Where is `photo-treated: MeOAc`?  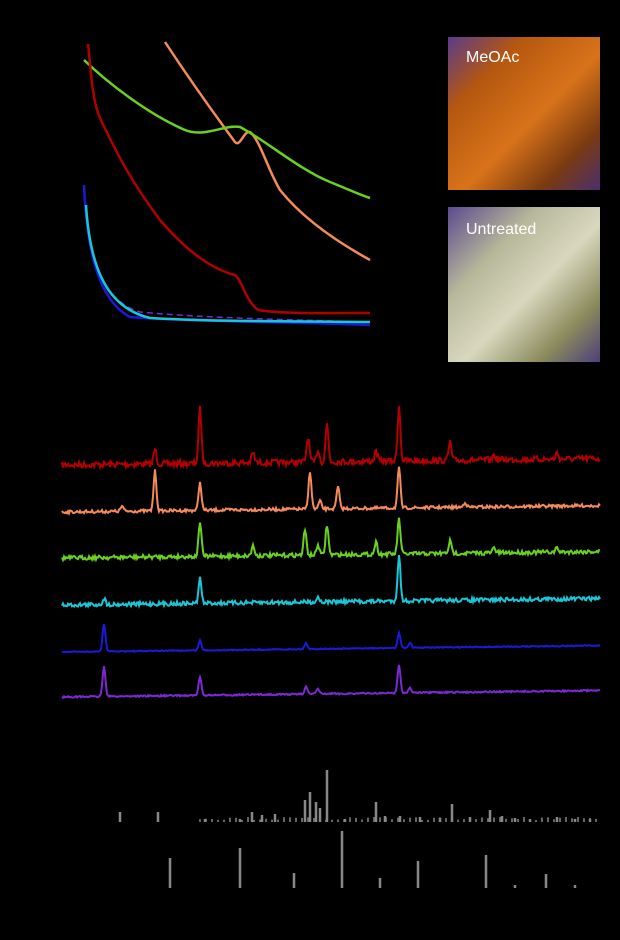
photo-treated: MeOAc is located at coordinates (524, 113).